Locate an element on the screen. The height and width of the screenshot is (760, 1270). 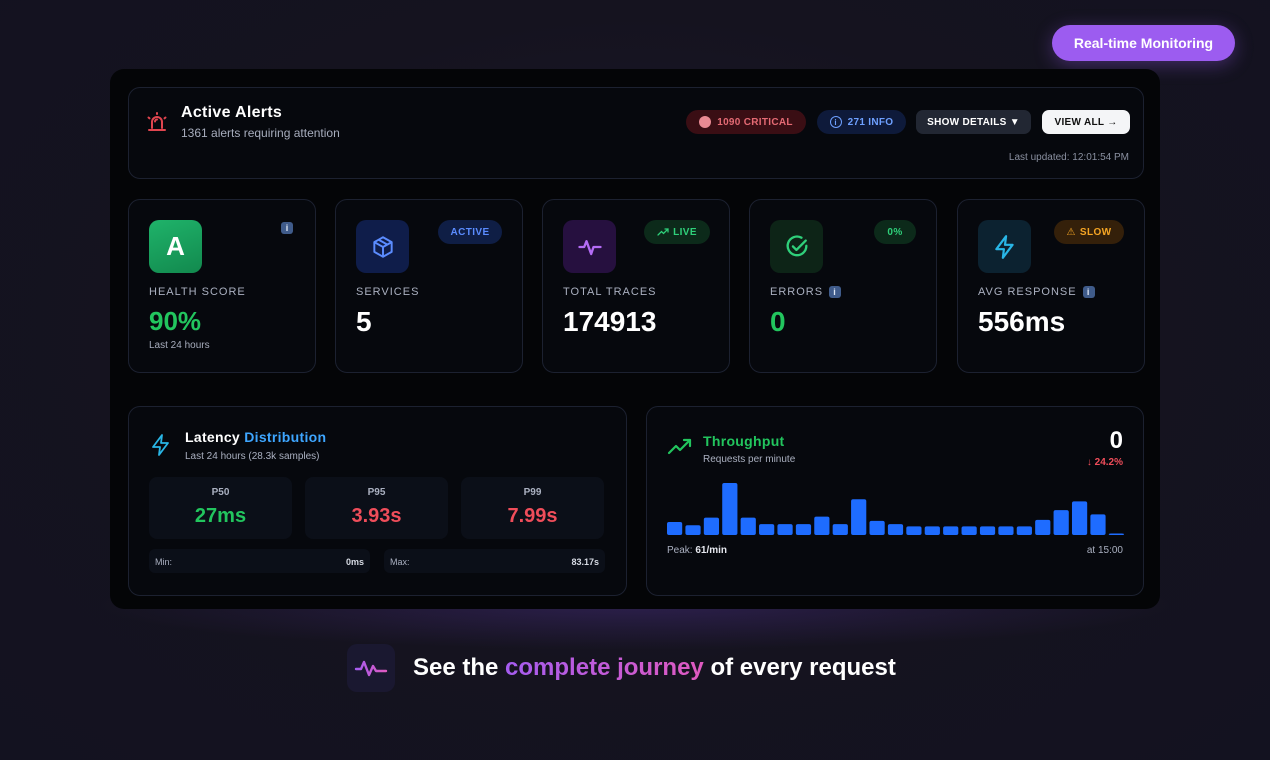
traces-icon-box is located at coordinates (589, 246).